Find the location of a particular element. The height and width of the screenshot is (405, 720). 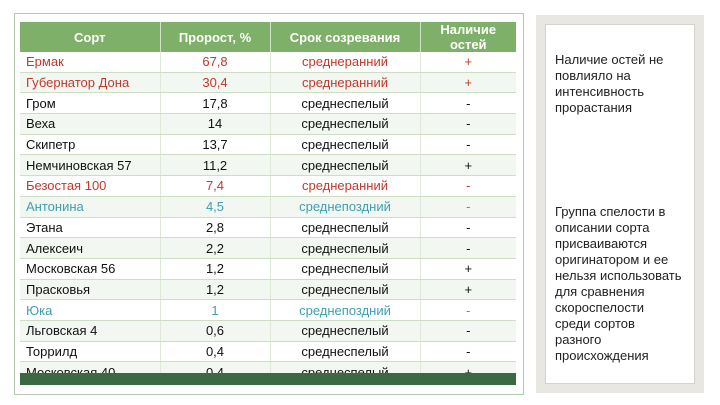

table-row: Скипетр 13,7 среднеспелый - is located at coordinates (268, 145).